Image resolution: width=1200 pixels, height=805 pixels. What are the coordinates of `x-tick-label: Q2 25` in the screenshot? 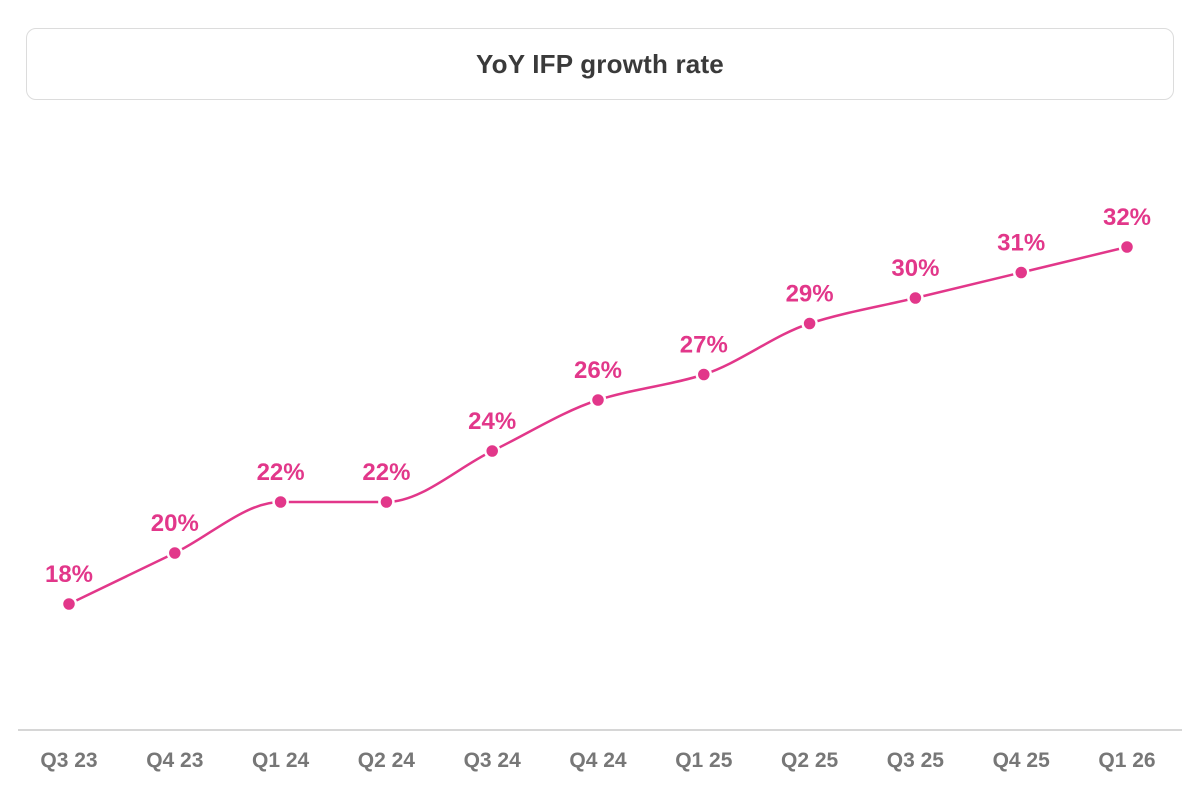 It's located at (810, 760).